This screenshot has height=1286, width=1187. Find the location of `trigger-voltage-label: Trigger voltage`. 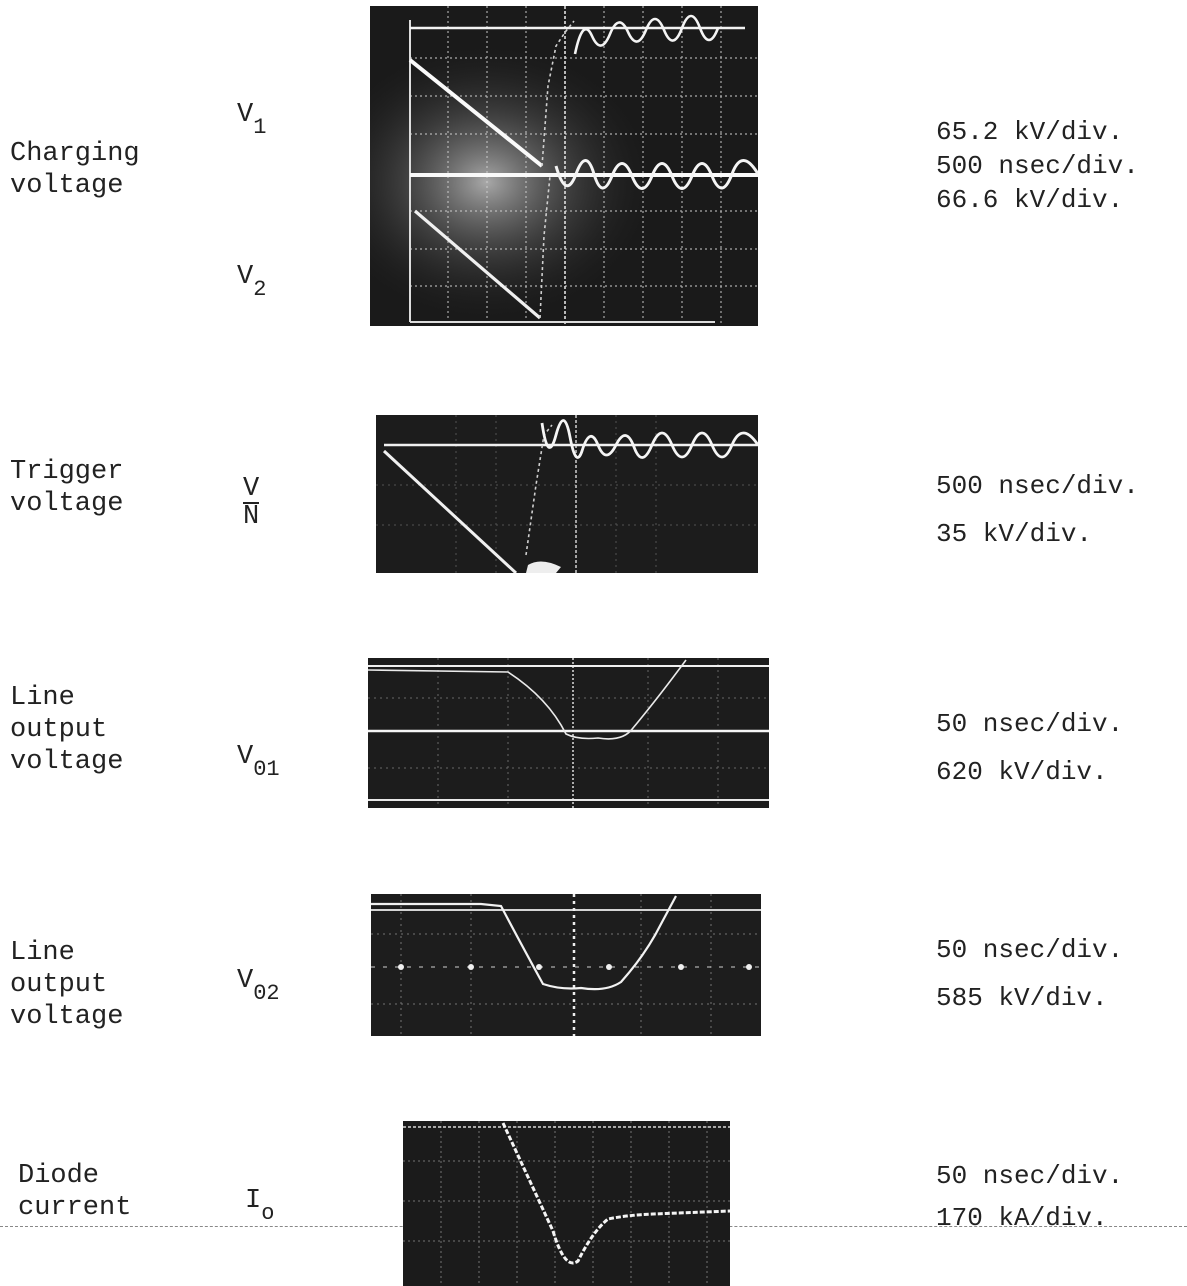

trigger-voltage-label: Trigger voltage is located at coordinates (67, 488).